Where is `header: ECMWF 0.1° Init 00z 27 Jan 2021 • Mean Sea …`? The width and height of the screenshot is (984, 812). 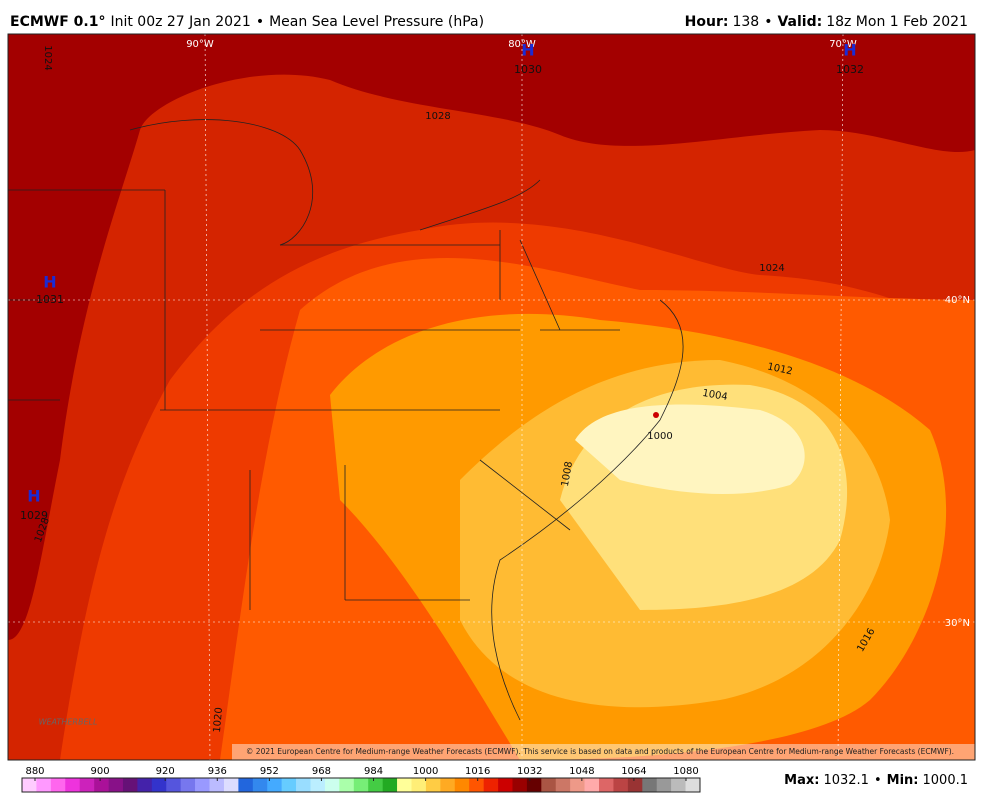 header: ECMWF 0.1° Init 00z 27 Jan 2021 • Mean Sea … is located at coordinates (489, 22).